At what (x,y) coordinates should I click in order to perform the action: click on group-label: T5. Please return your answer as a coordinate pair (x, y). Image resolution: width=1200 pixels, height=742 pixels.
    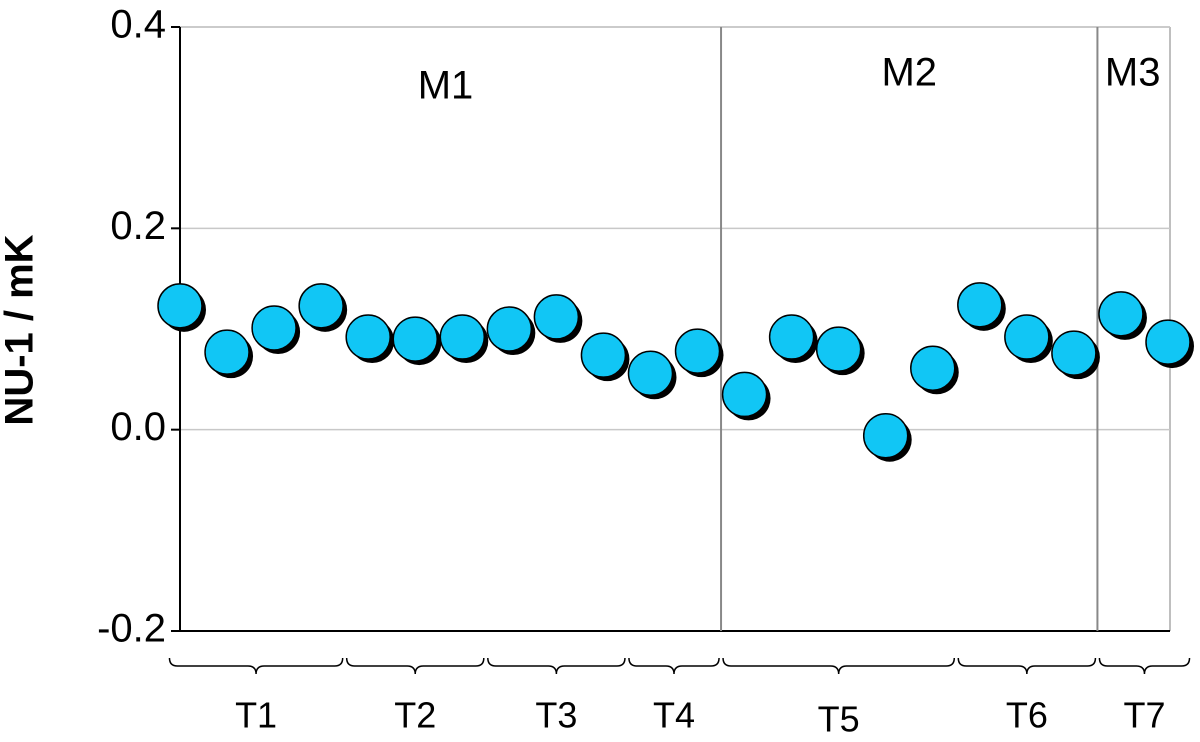
    Looking at the image, I should click on (839, 719).